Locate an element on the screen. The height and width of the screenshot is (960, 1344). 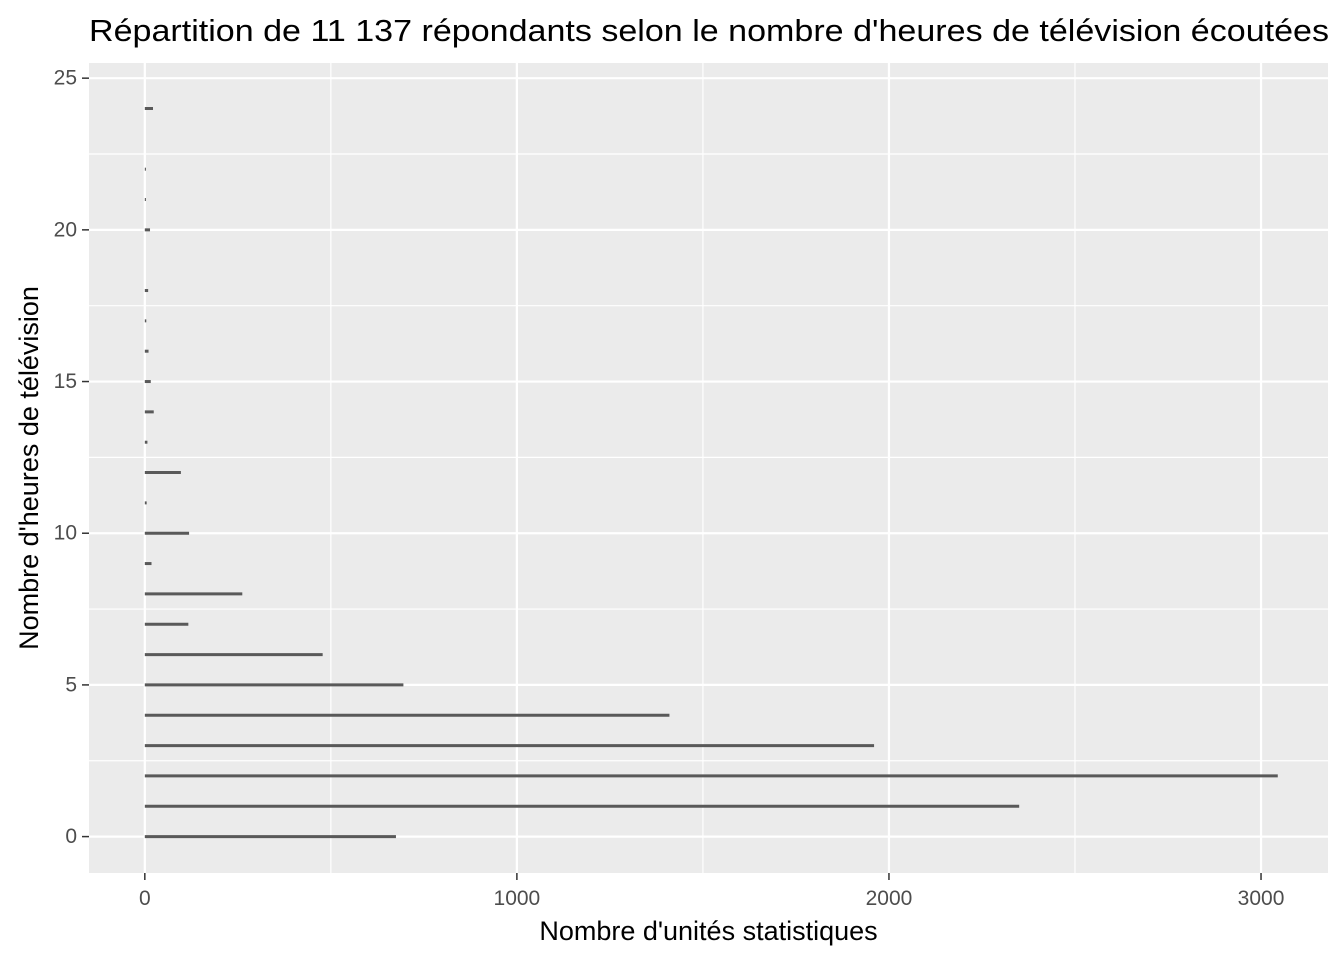
y-tick-label: 5 is located at coordinates (71, 684).